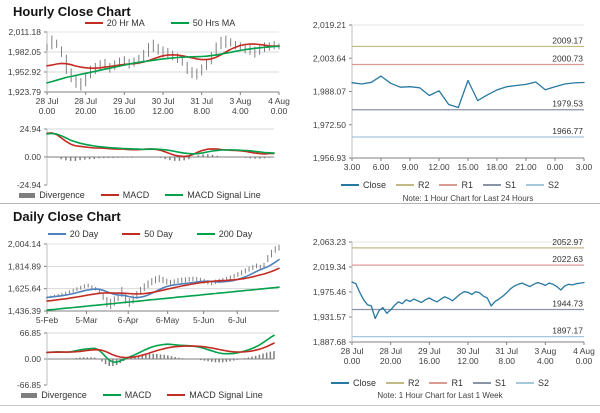 The image size is (600, 413). Describe the element at coordinates (381, 167) in the screenshot. I see `svg-text: 6.00` at that location.